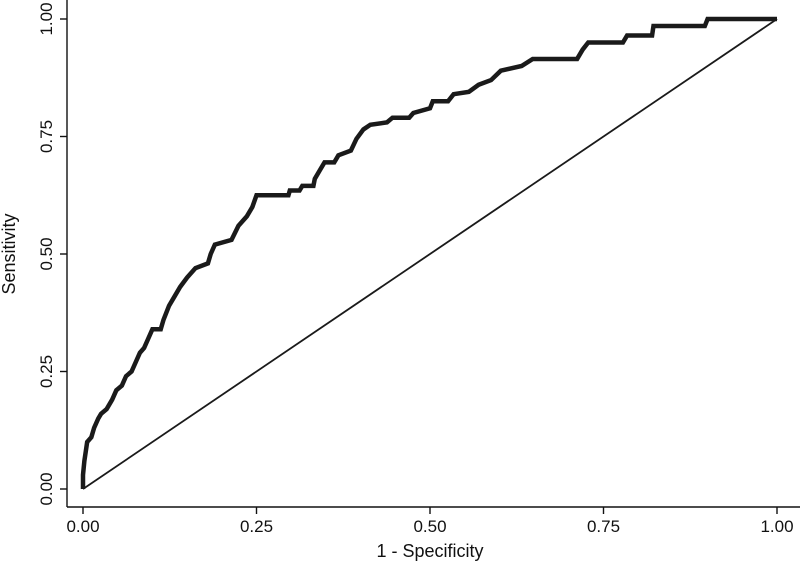 This screenshot has height=562, width=800. What do you see at coordinates (46, 136) in the screenshot?
I see `y-tick-label: 0.75` at bounding box center [46, 136].